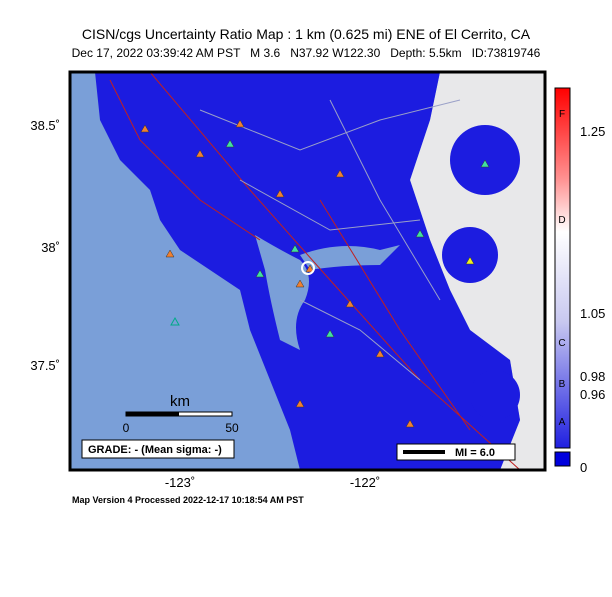 The height and width of the screenshot is (597, 612). Describe the element at coordinates (232, 428) in the screenshot. I see `scale-label: 50` at that location.